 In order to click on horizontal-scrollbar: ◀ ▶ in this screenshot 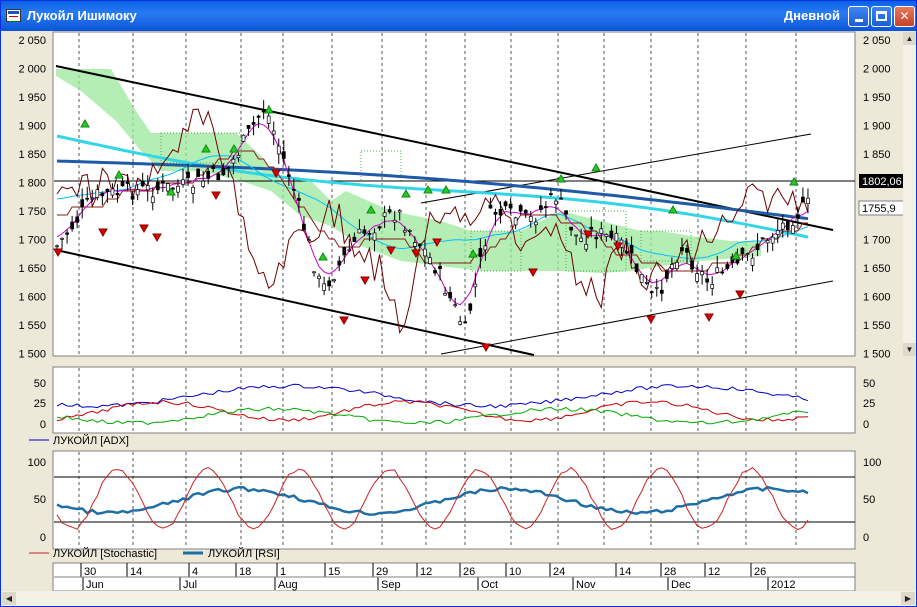, I will do `click(458, 598)`.